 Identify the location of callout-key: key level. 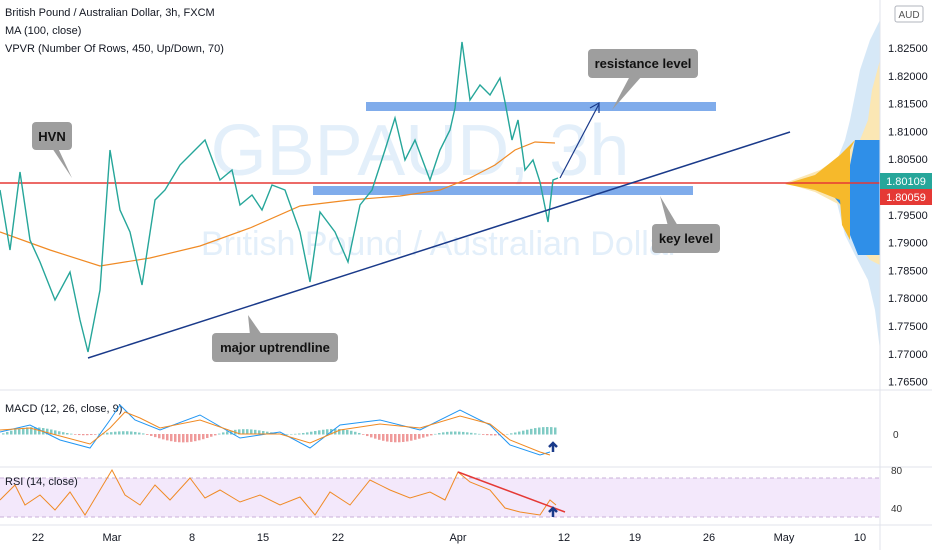
(686, 224).